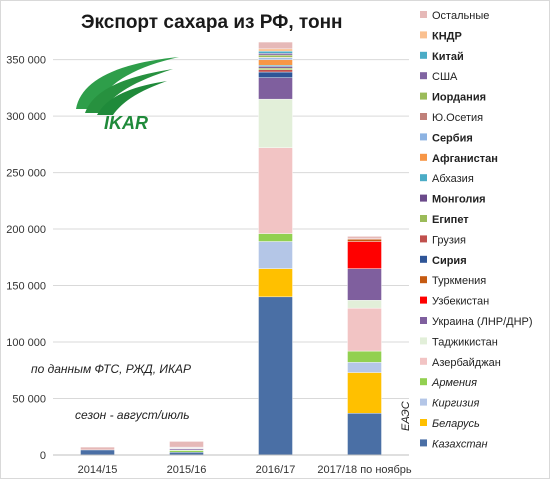 This screenshot has height=479, width=550. Describe the element at coordinates (26, 174) in the screenshot. I see `y-tick-label: 250 000` at that location.